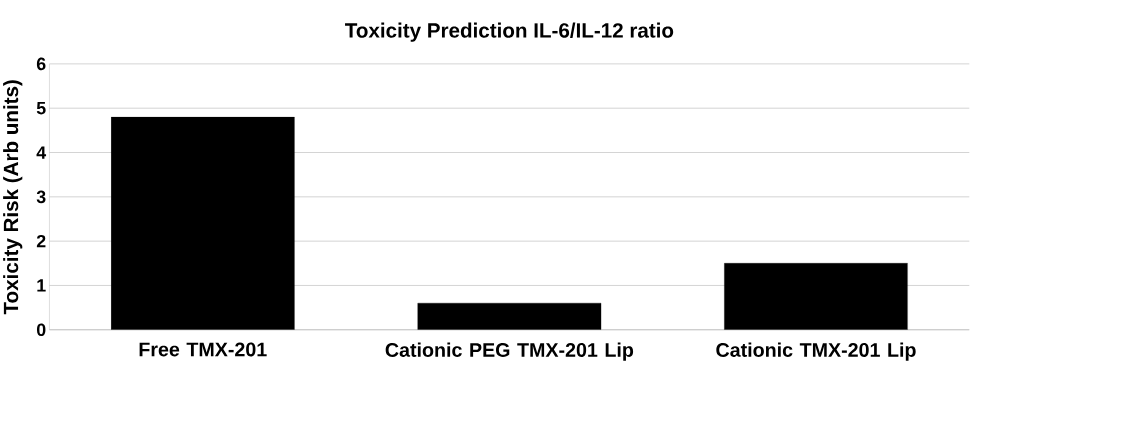 The height and width of the screenshot is (443, 1132). I want to click on y-tick-label: 4, so click(41, 152).